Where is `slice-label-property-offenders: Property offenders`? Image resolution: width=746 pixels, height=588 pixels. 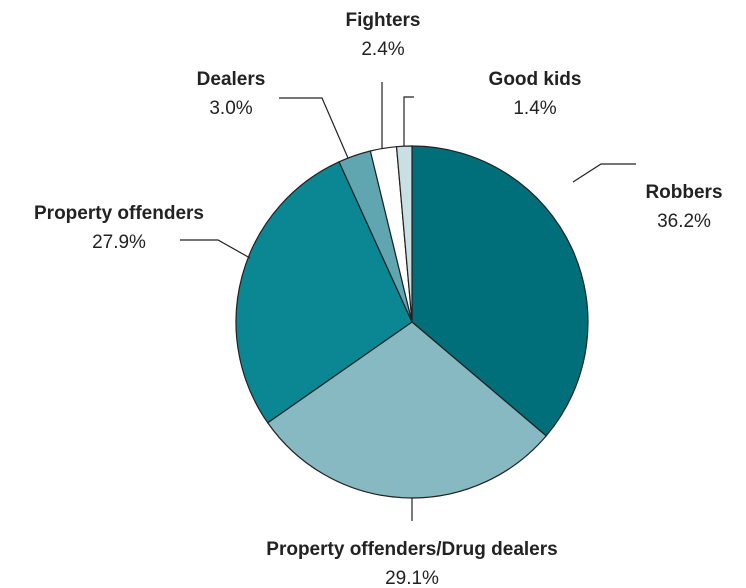 slice-label-property-offenders: Property offenders is located at coordinates (119, 213).